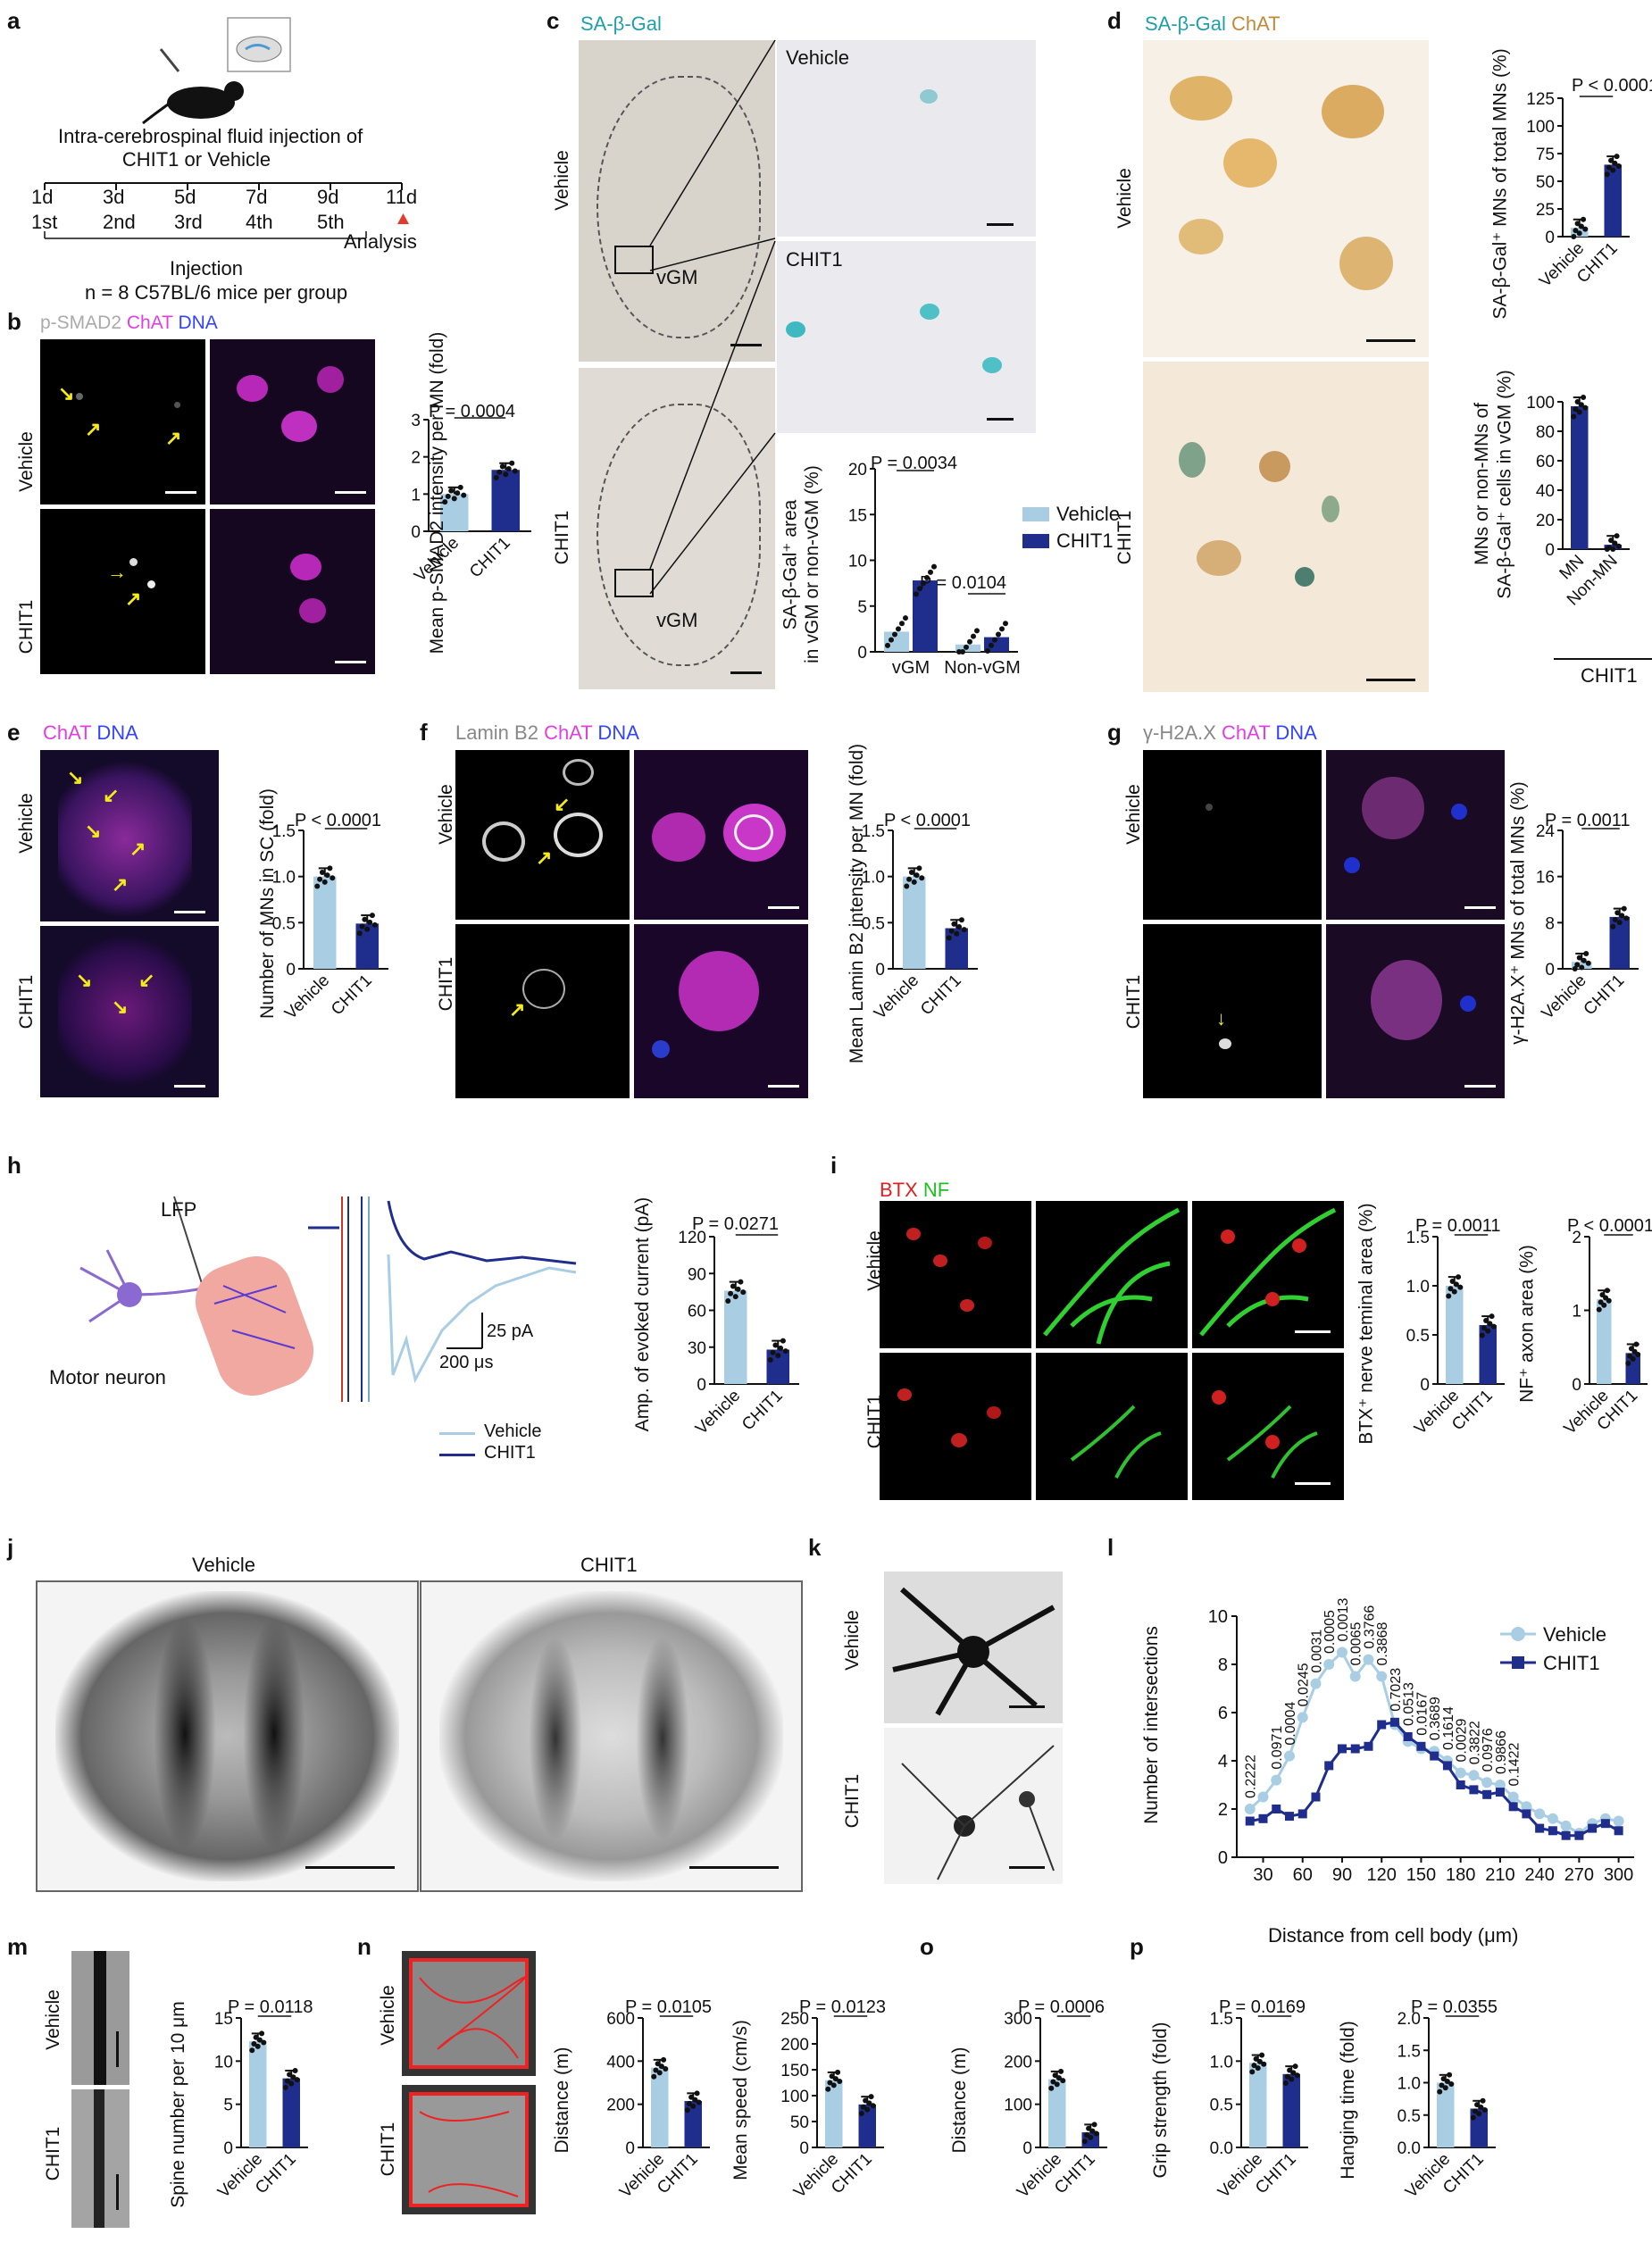 This screenshot has width=1652, height=2251. I want to click on y-tick-label: 8, so click(1223, 1665).